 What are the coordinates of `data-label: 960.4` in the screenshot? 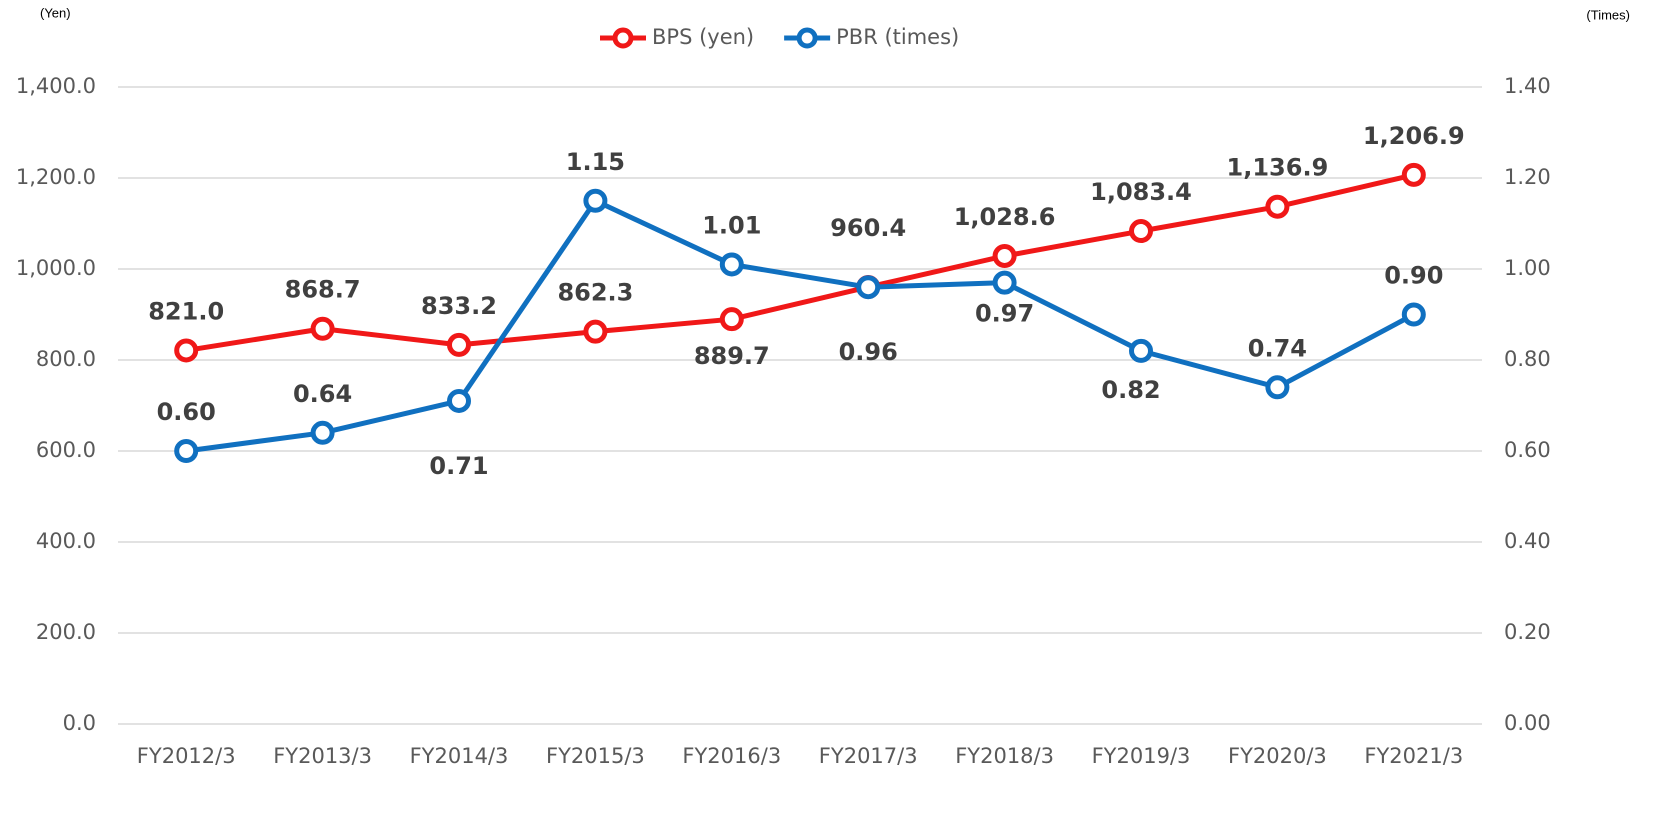 It's located at (868, 228).